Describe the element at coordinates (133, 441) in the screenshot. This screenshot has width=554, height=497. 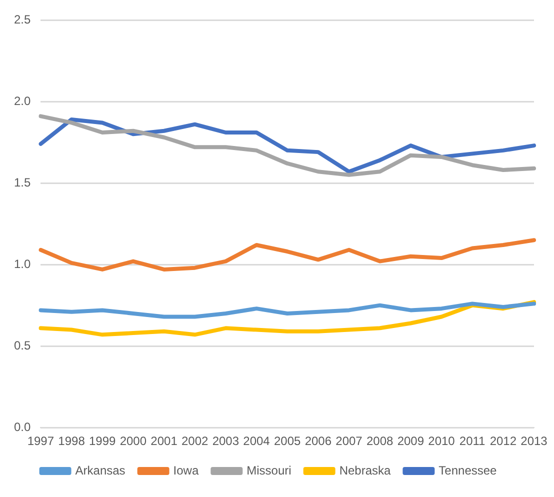
I see `x-tick-label: 2000` at that location.